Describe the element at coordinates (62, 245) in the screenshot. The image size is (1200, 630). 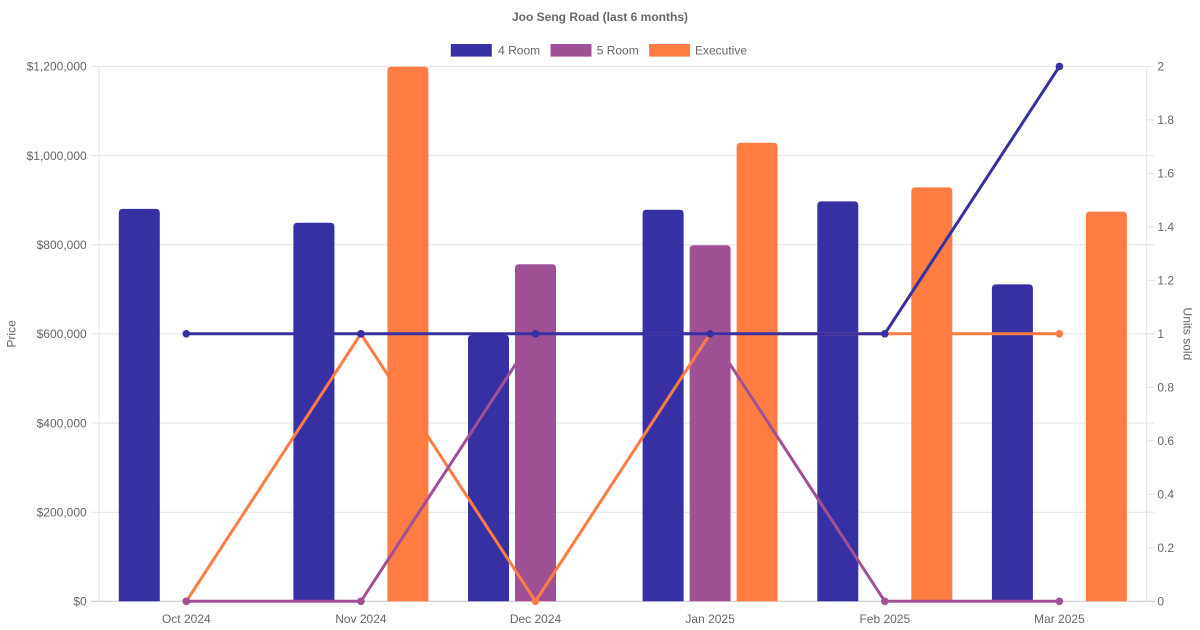
I see `svg-text: $800,000` at that location.